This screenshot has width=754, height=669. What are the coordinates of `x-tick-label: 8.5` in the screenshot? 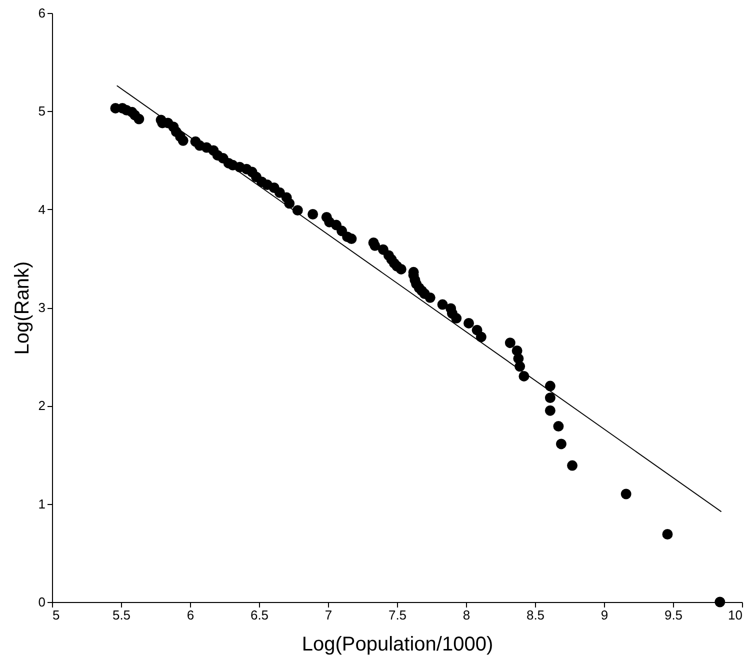 It's located at (535, 615).